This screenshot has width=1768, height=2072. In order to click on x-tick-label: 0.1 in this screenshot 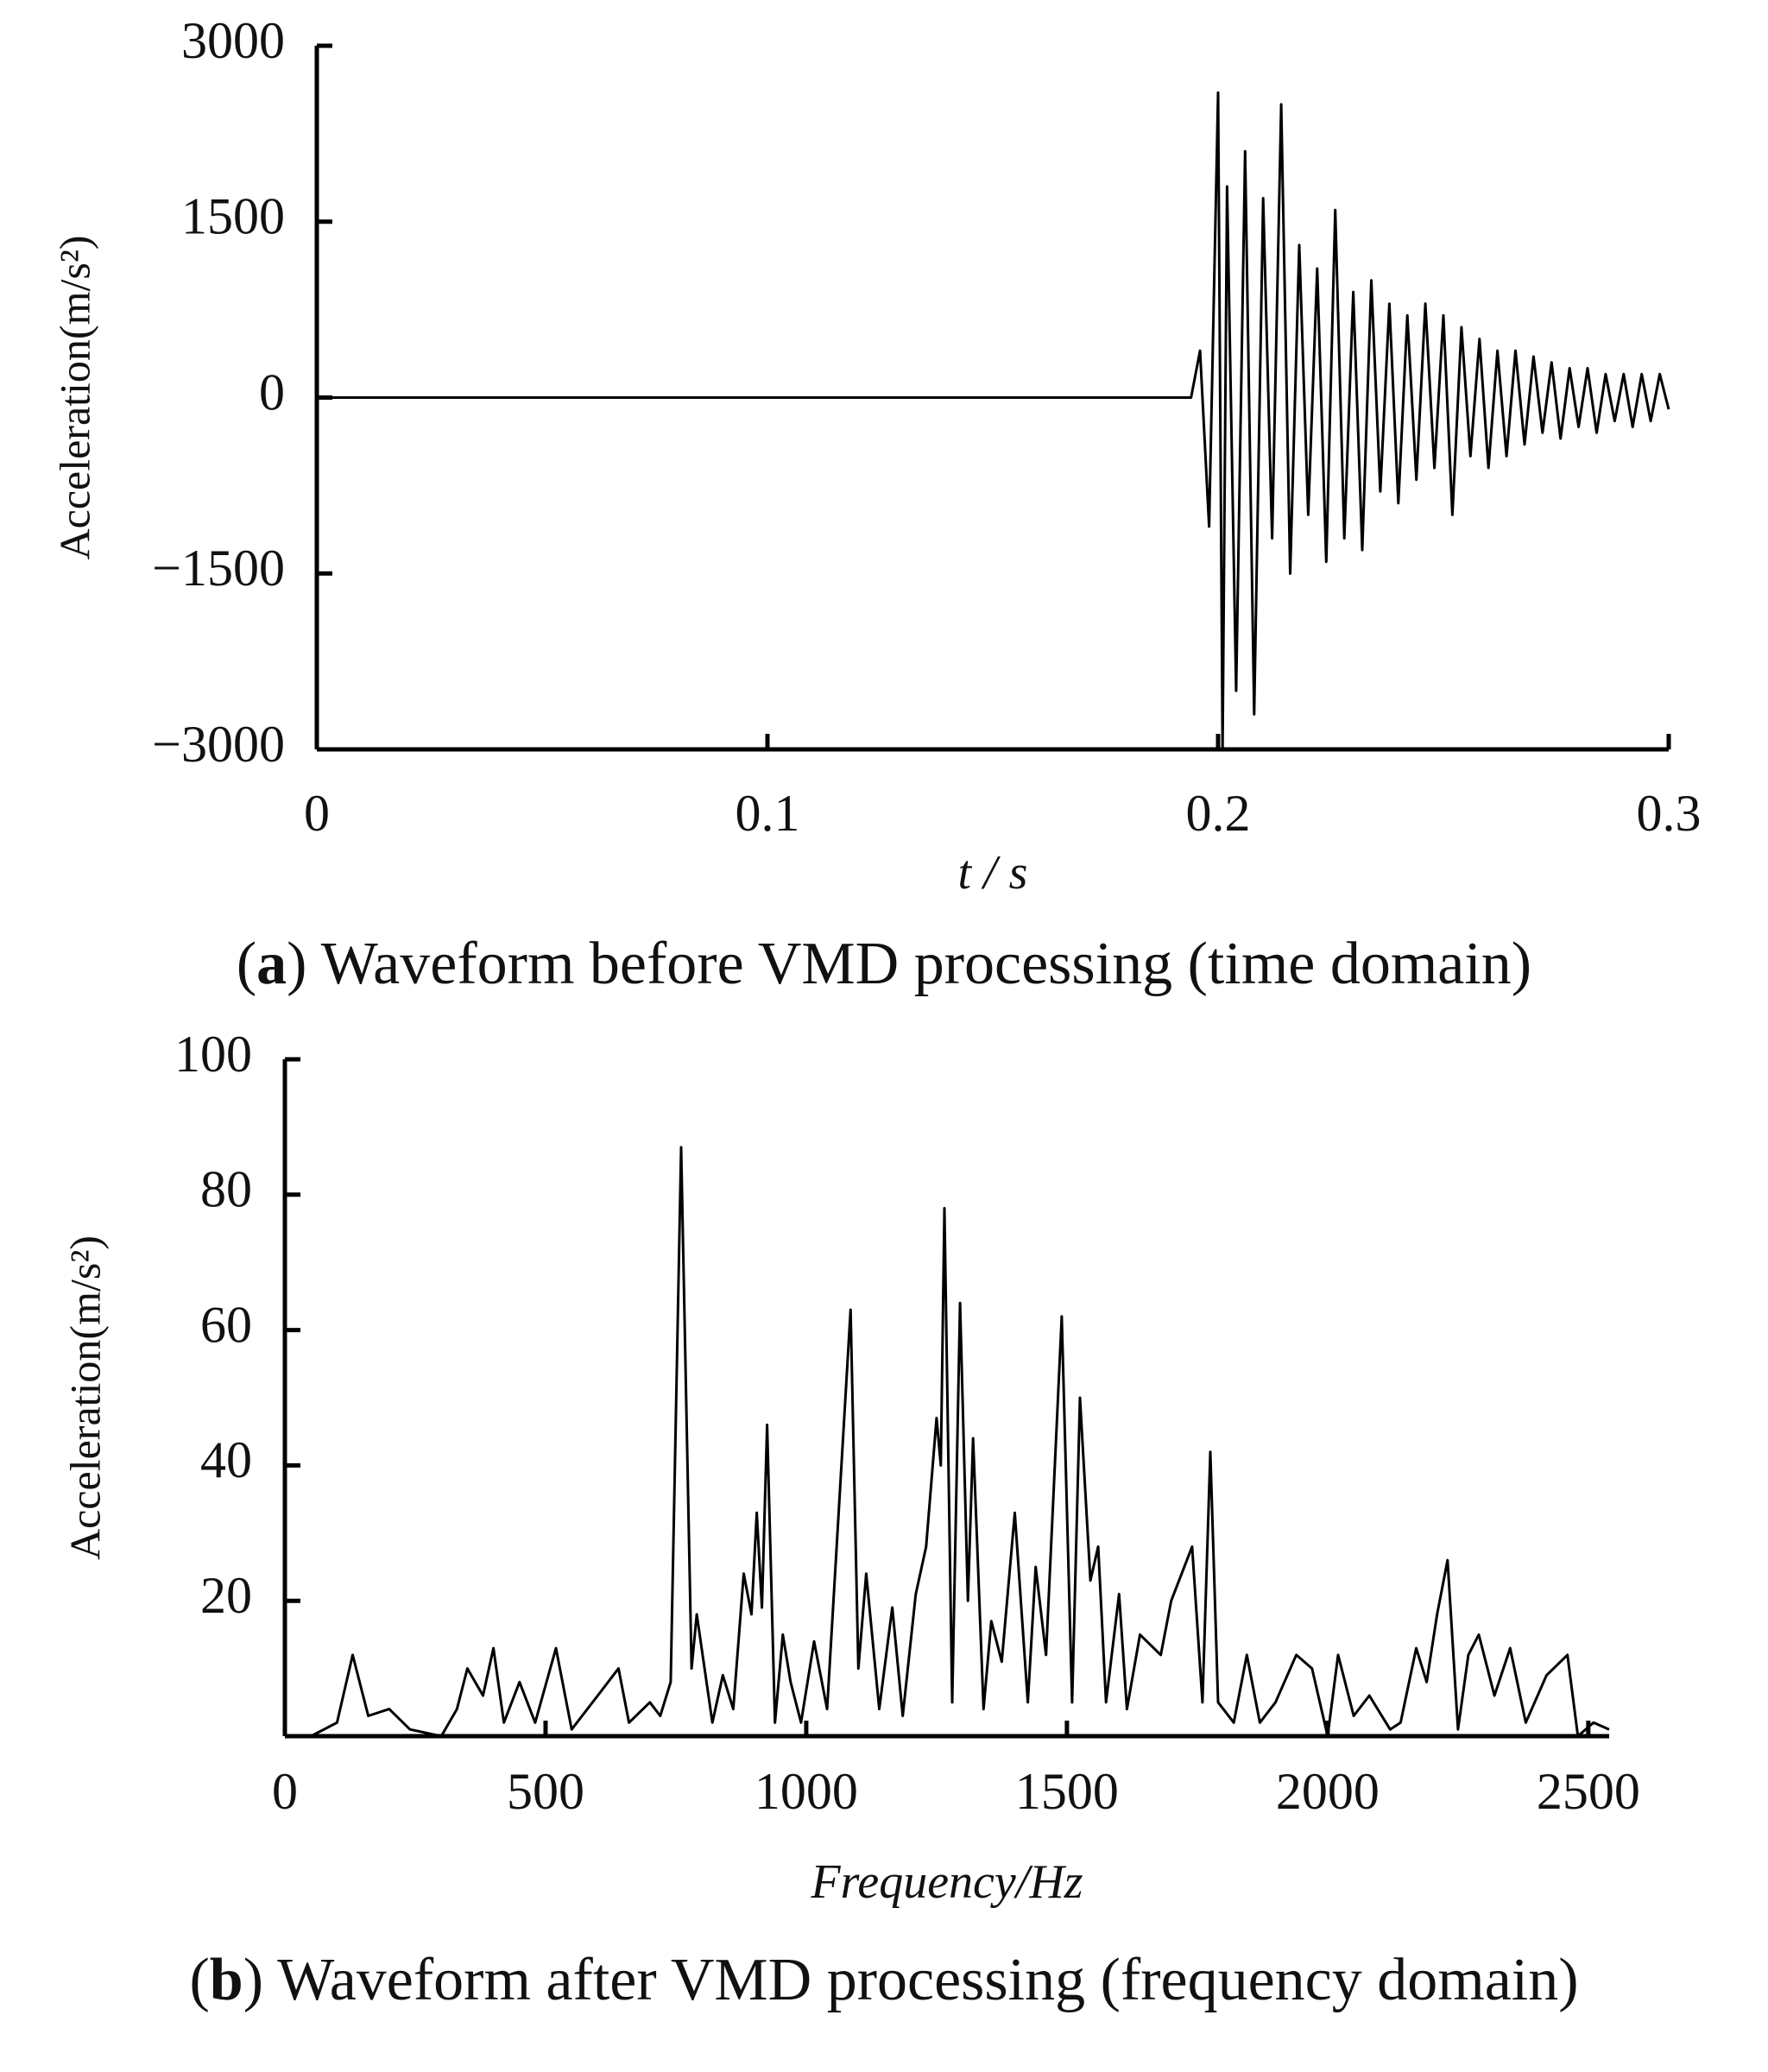, I will do `click(768, 813)`.